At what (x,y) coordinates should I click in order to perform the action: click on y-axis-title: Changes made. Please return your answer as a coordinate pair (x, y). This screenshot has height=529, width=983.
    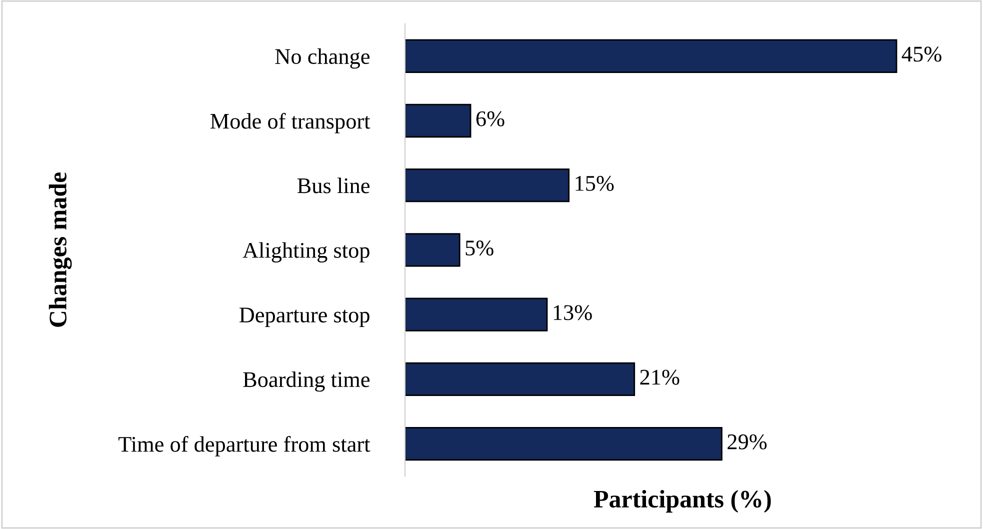
    Looking at the image, I should click on (60, 249).